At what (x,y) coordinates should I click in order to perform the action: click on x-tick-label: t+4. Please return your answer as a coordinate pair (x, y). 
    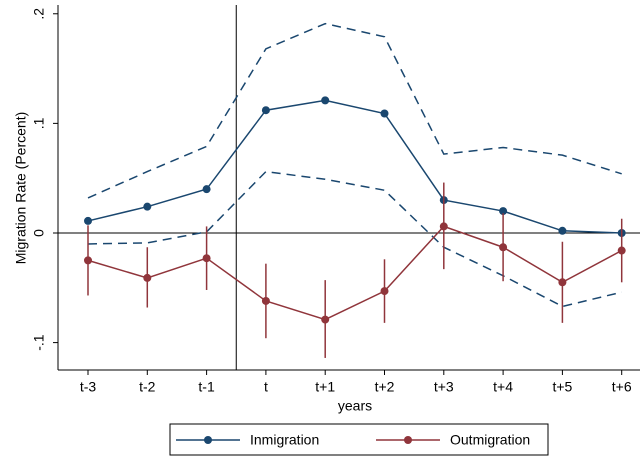
    Looking at the image, I should click on (503, 387).